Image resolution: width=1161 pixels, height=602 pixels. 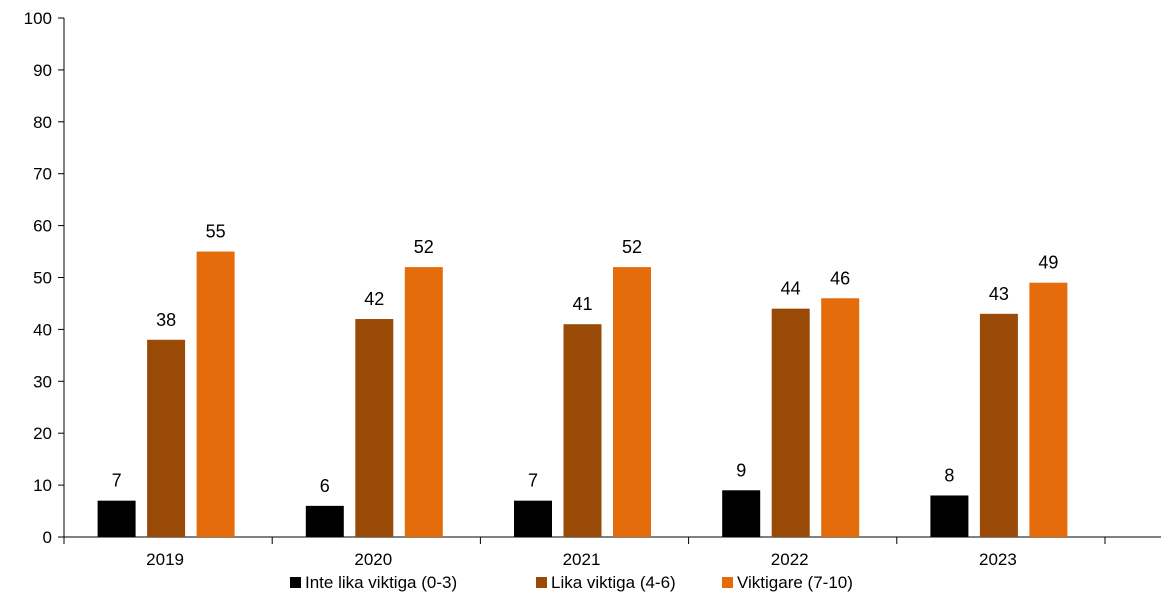 What do you see at coordinates (612, 552) in the screenshot?
I see `x-axis: 2019 2020 2021 2022 2023` at bounding box center [612, 552].